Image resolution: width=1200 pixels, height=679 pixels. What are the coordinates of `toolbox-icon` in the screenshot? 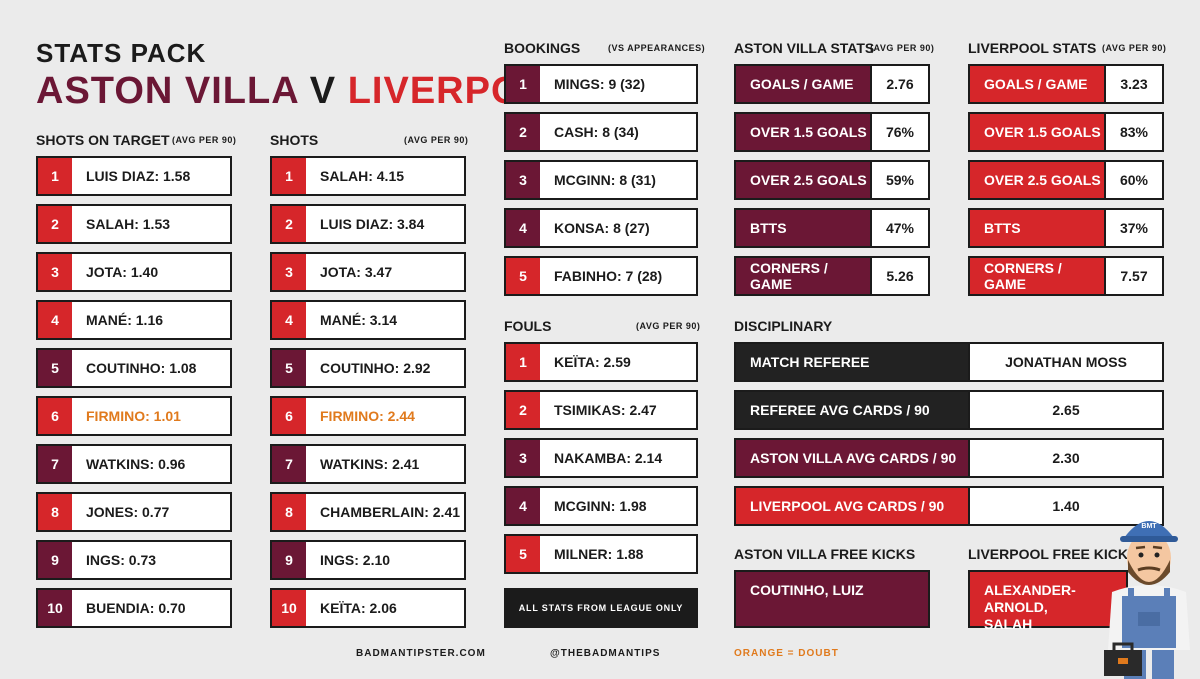 It's located at (1123, 659).